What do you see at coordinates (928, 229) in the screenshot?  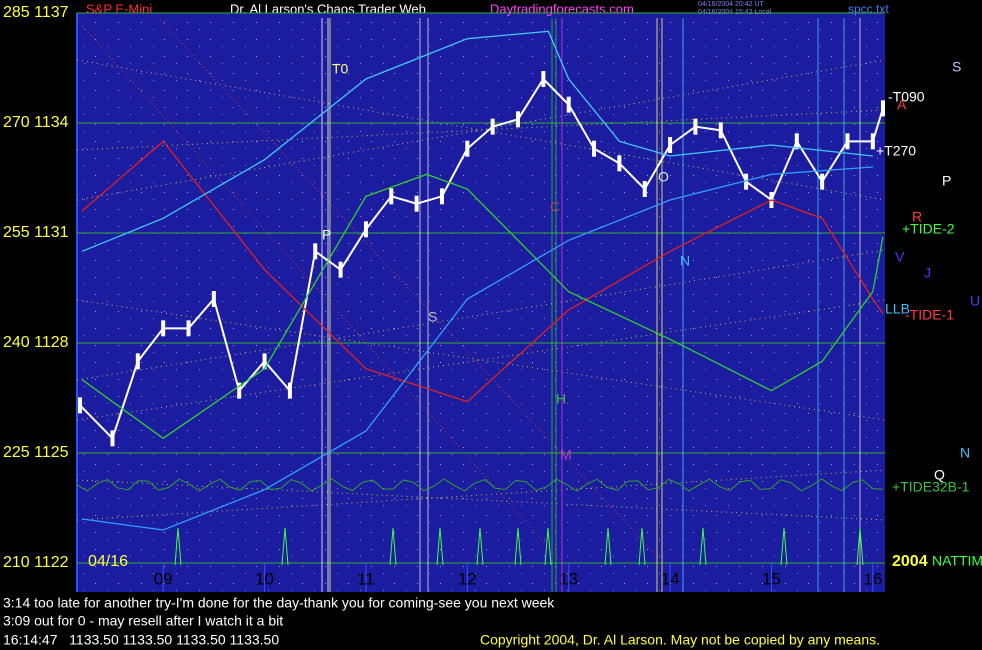 I see `annotation: +TIDE-2` at bounding box center [928, 229].